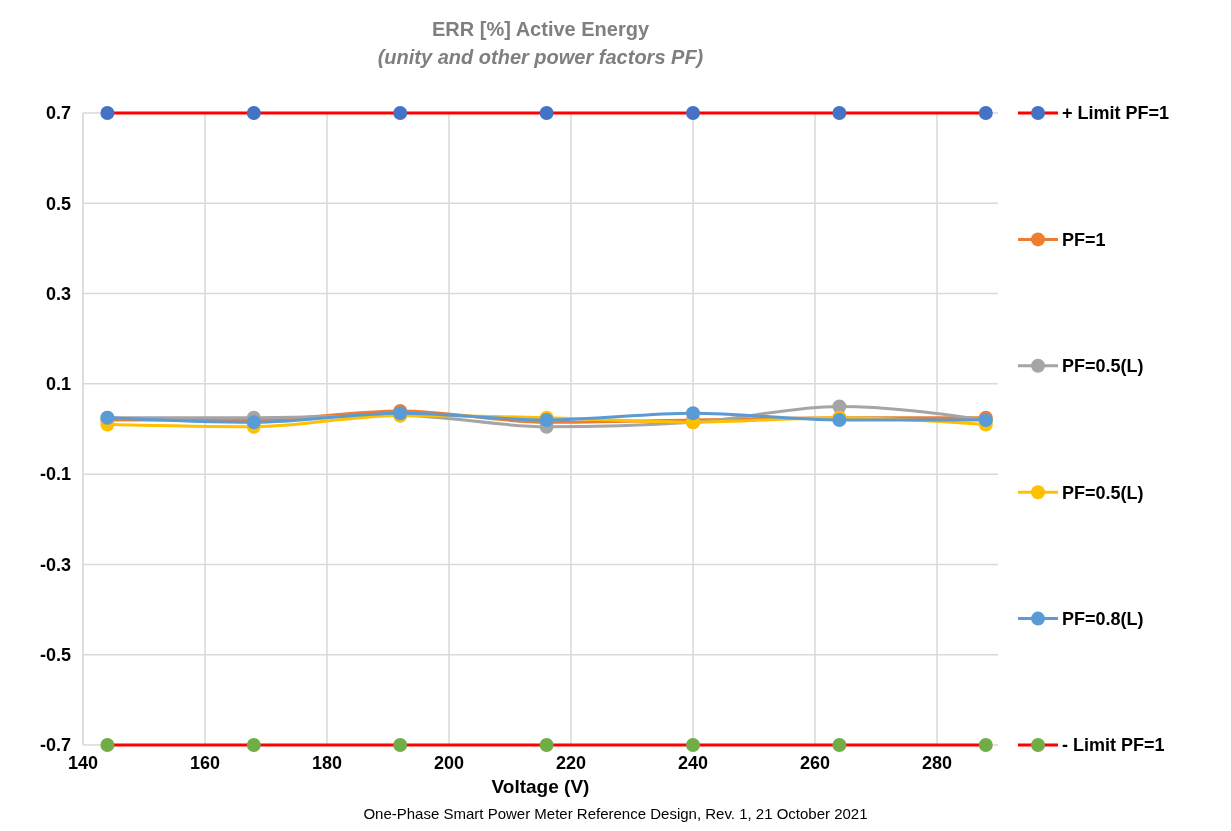 The width and height of the screenshot is (1231, 831). Describe the element at coordinates (327, 763) in the screenshot. I see `x-tick-label: 180` at that location.